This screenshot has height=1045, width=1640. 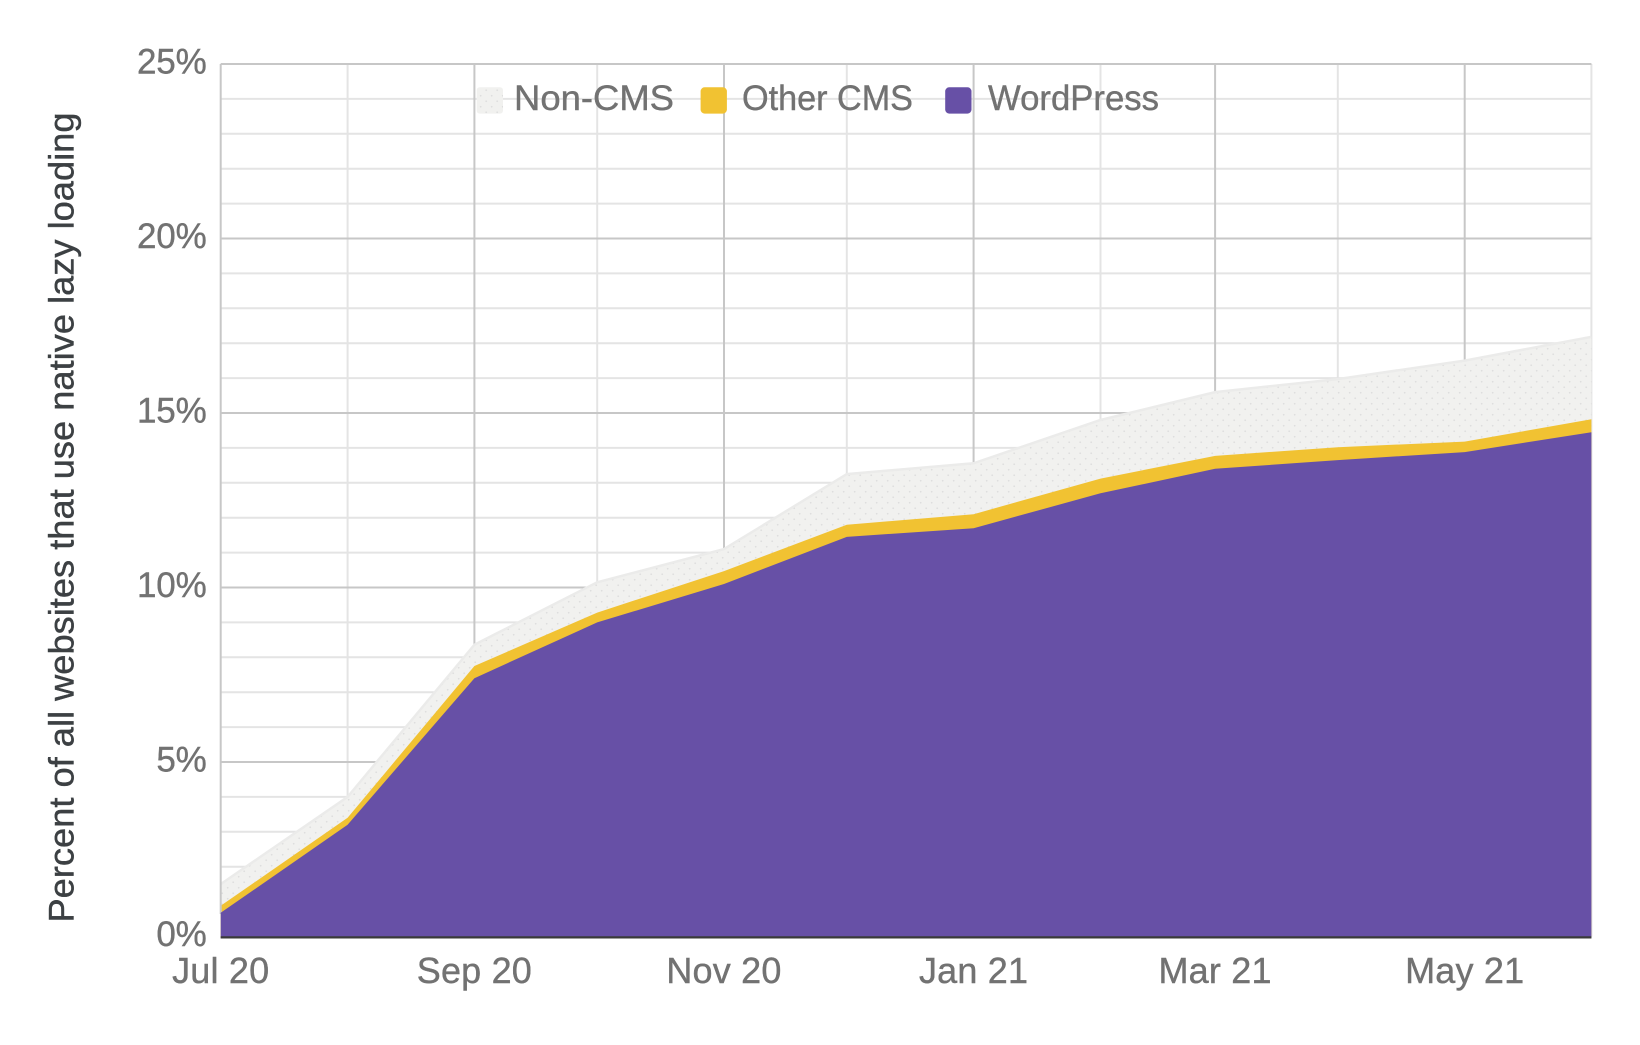 I want to click on svg-text: 10%, so click(x=171, y=585).